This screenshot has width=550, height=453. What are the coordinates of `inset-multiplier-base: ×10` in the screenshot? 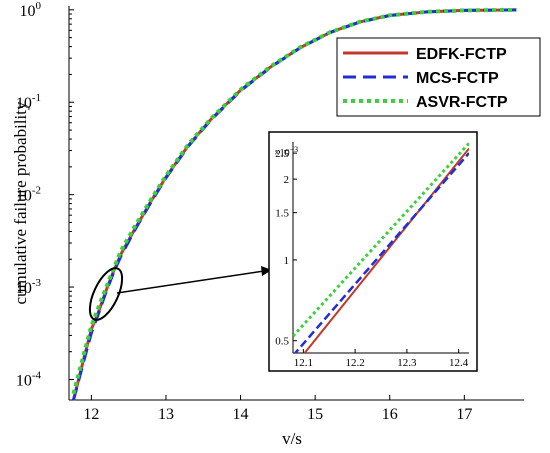 It's located at (282, 153).